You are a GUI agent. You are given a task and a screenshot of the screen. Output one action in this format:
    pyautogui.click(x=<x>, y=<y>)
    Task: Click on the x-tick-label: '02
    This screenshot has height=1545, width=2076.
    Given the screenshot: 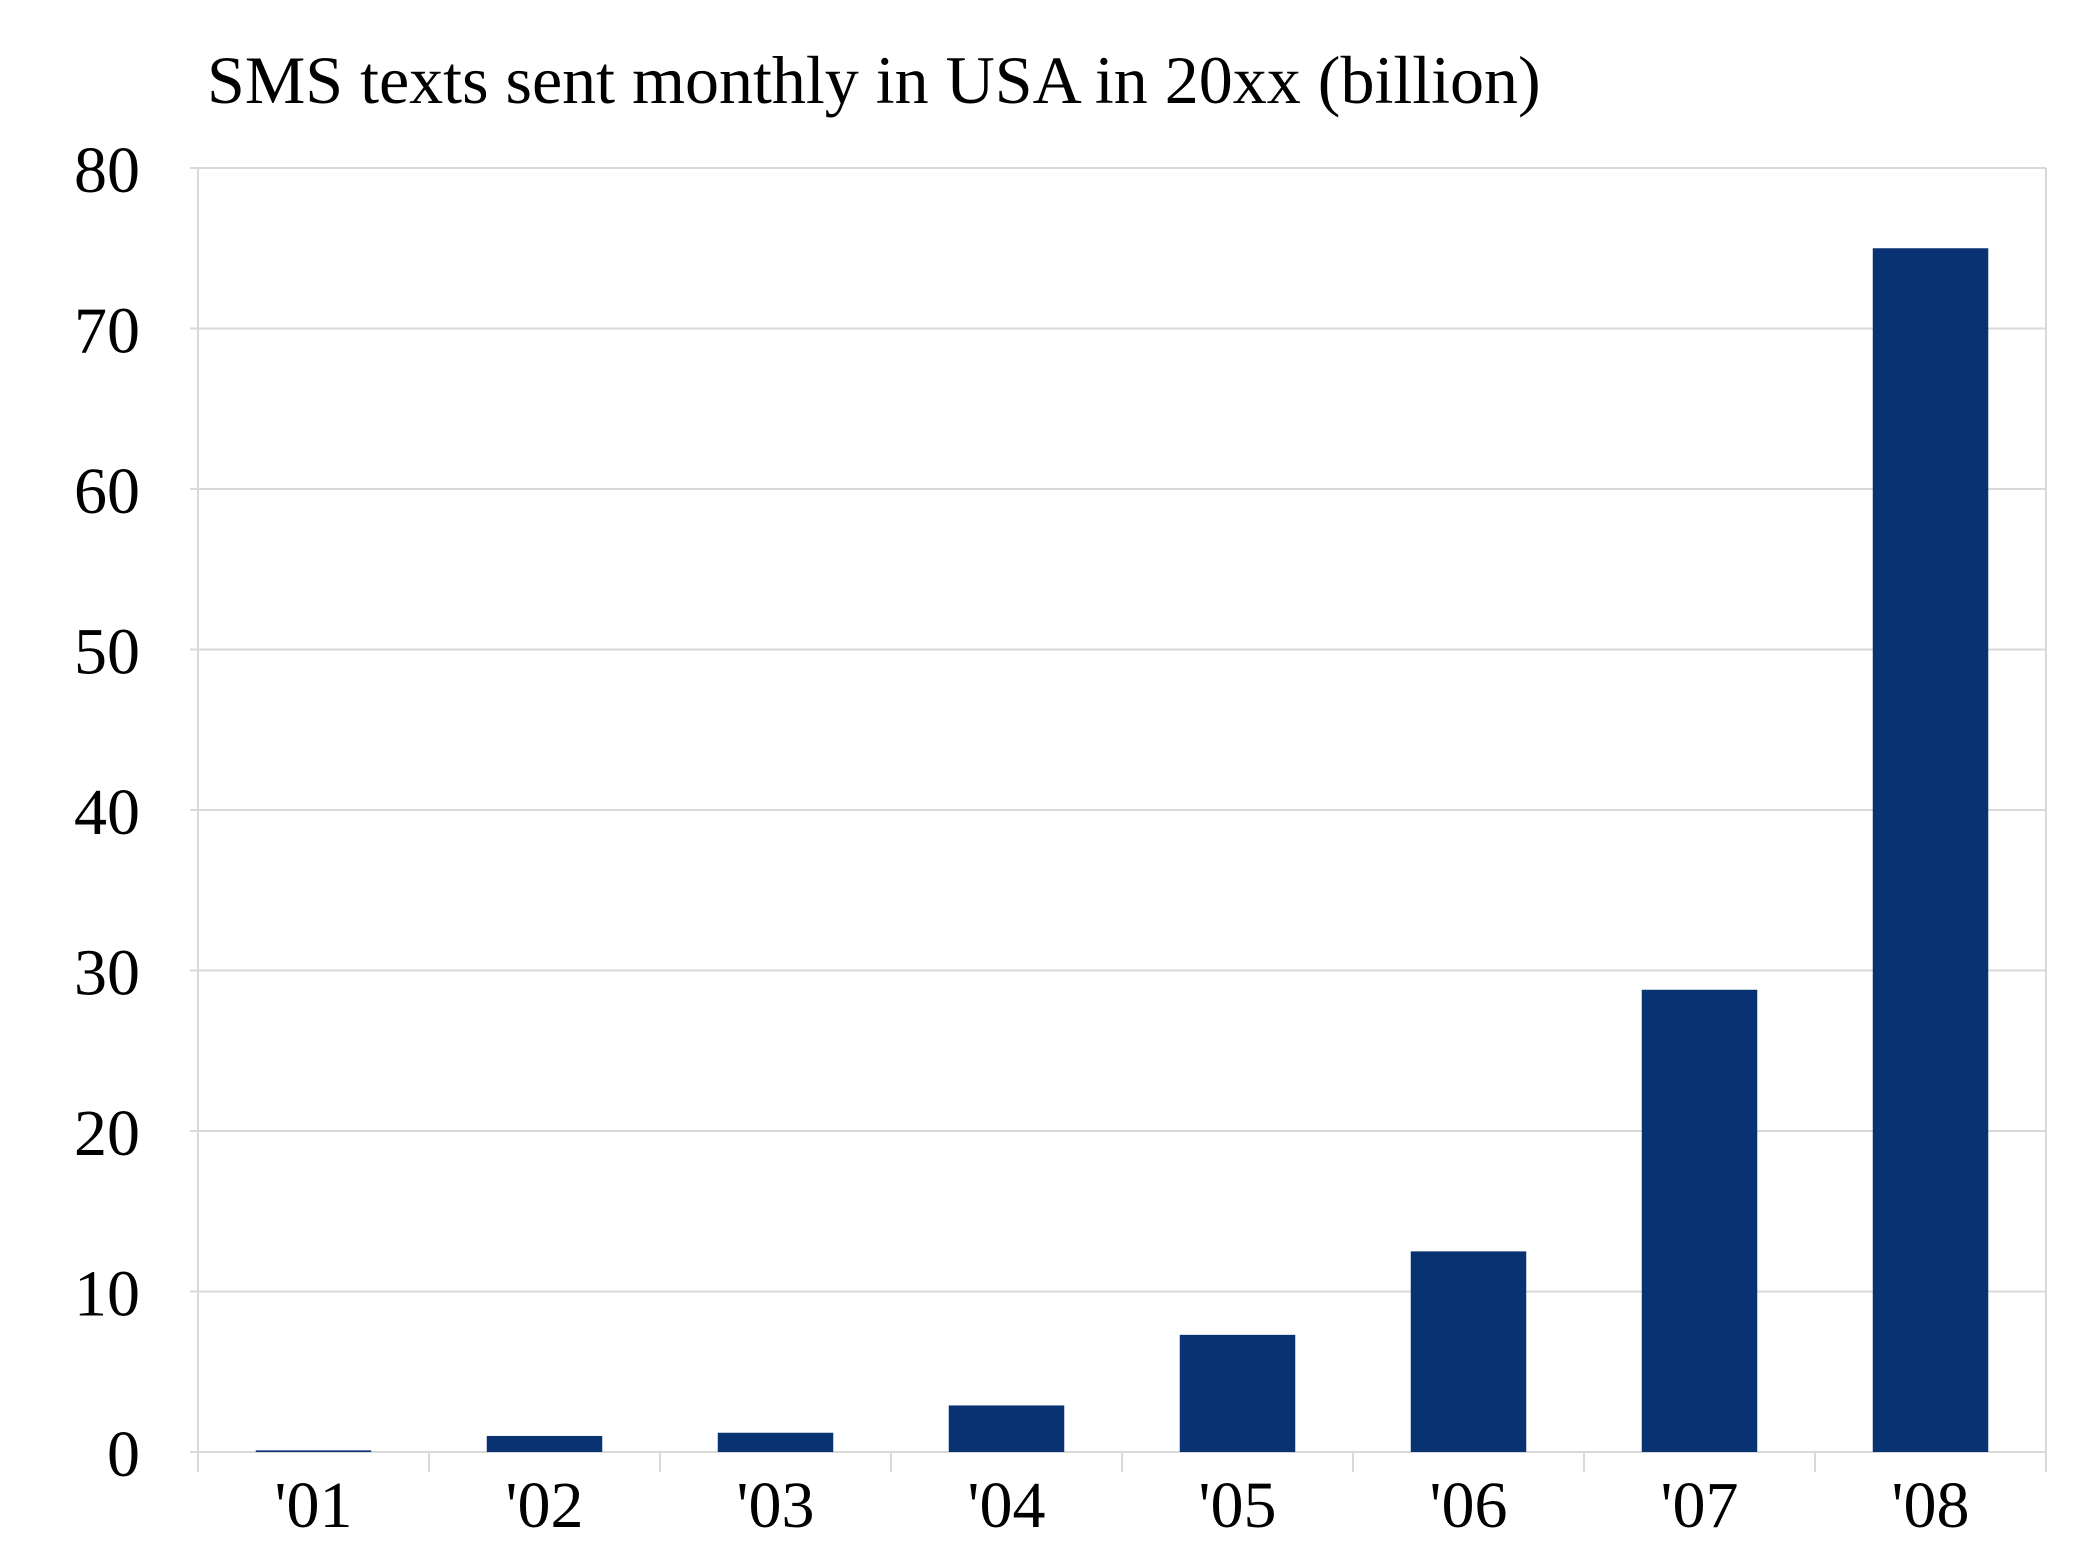 What is the action you would take?
    pyautogui.click(x=545, y=1504)
    